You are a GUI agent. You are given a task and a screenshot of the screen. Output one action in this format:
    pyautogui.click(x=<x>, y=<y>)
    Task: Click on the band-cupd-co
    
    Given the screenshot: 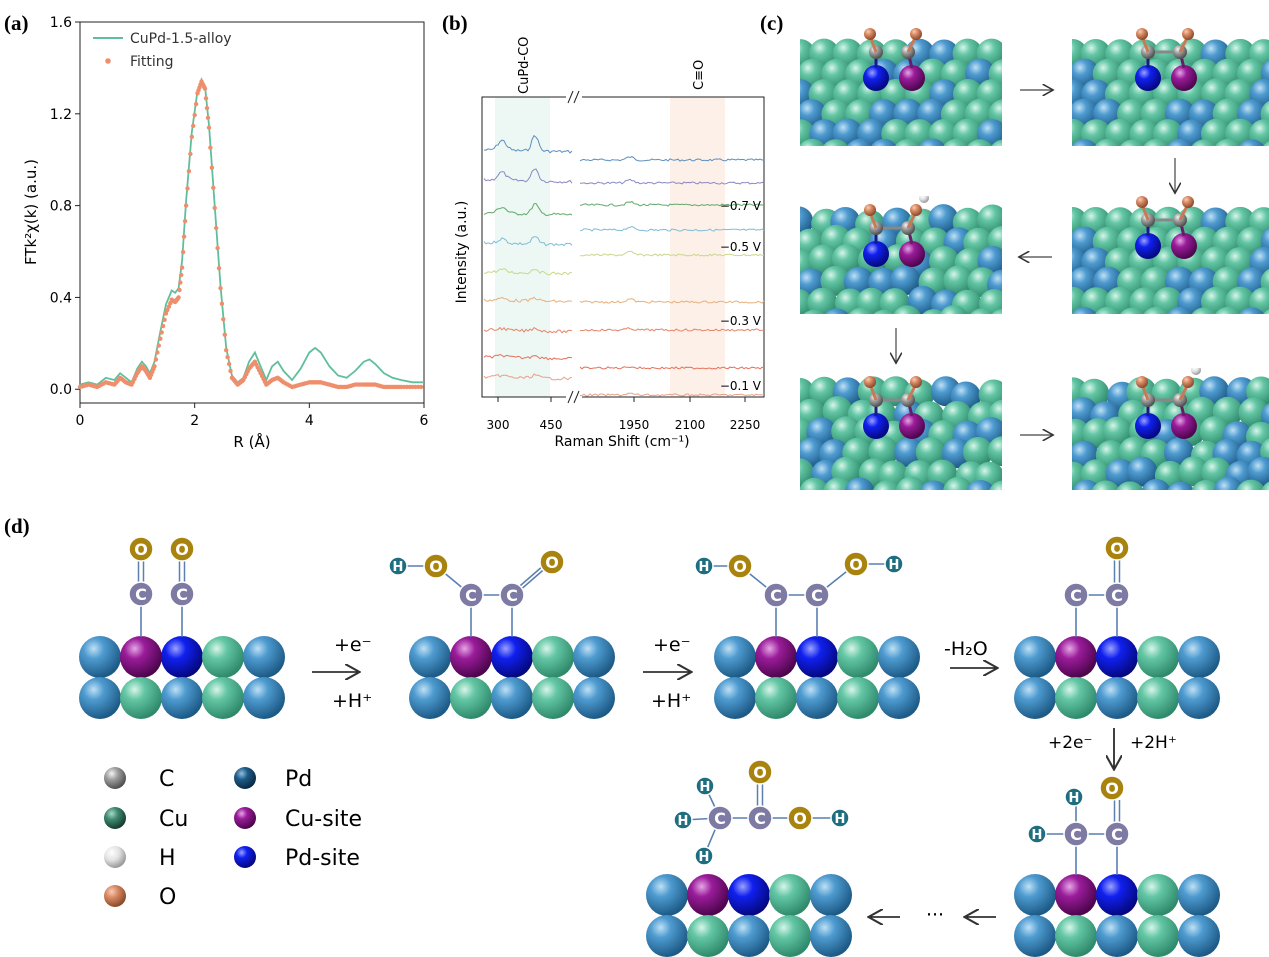 What is the action you would take?
    pyautogui.click(x=522, y=247)
    